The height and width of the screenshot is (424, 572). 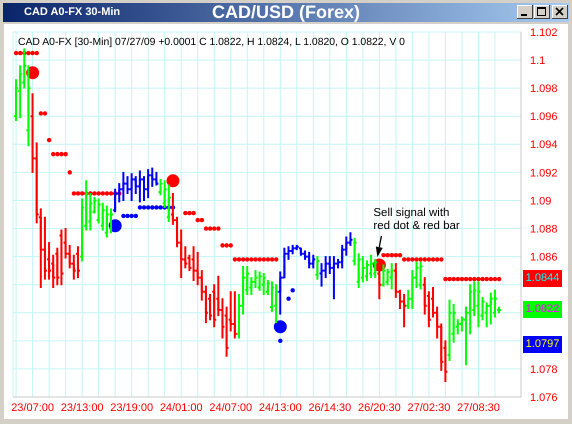 I want to click on x-tick-label: 23/19:00, so click(x=132, y=408).